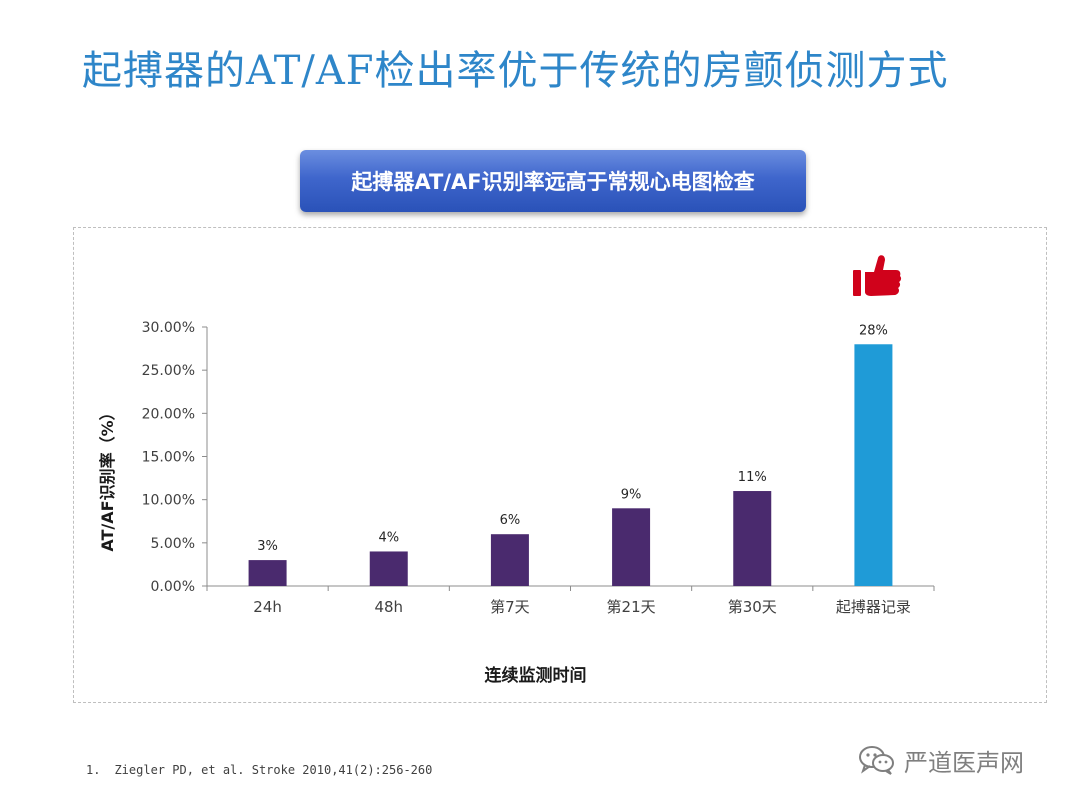  I want to click on x-tick-label: 48h, so click(388, 607).